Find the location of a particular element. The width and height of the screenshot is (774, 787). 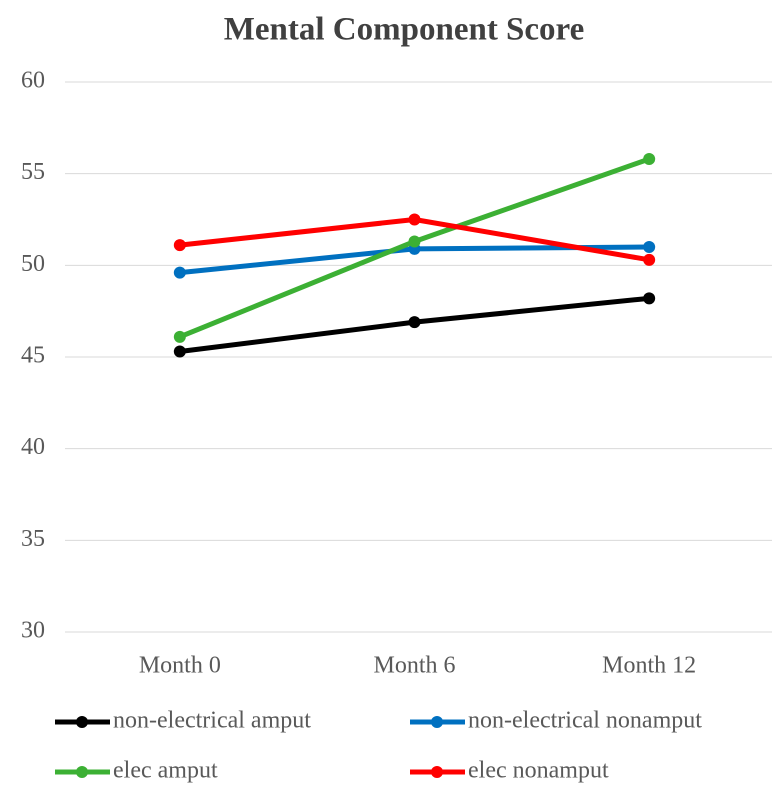

y-tick-label: 35 is located at coordinates (33, 539).